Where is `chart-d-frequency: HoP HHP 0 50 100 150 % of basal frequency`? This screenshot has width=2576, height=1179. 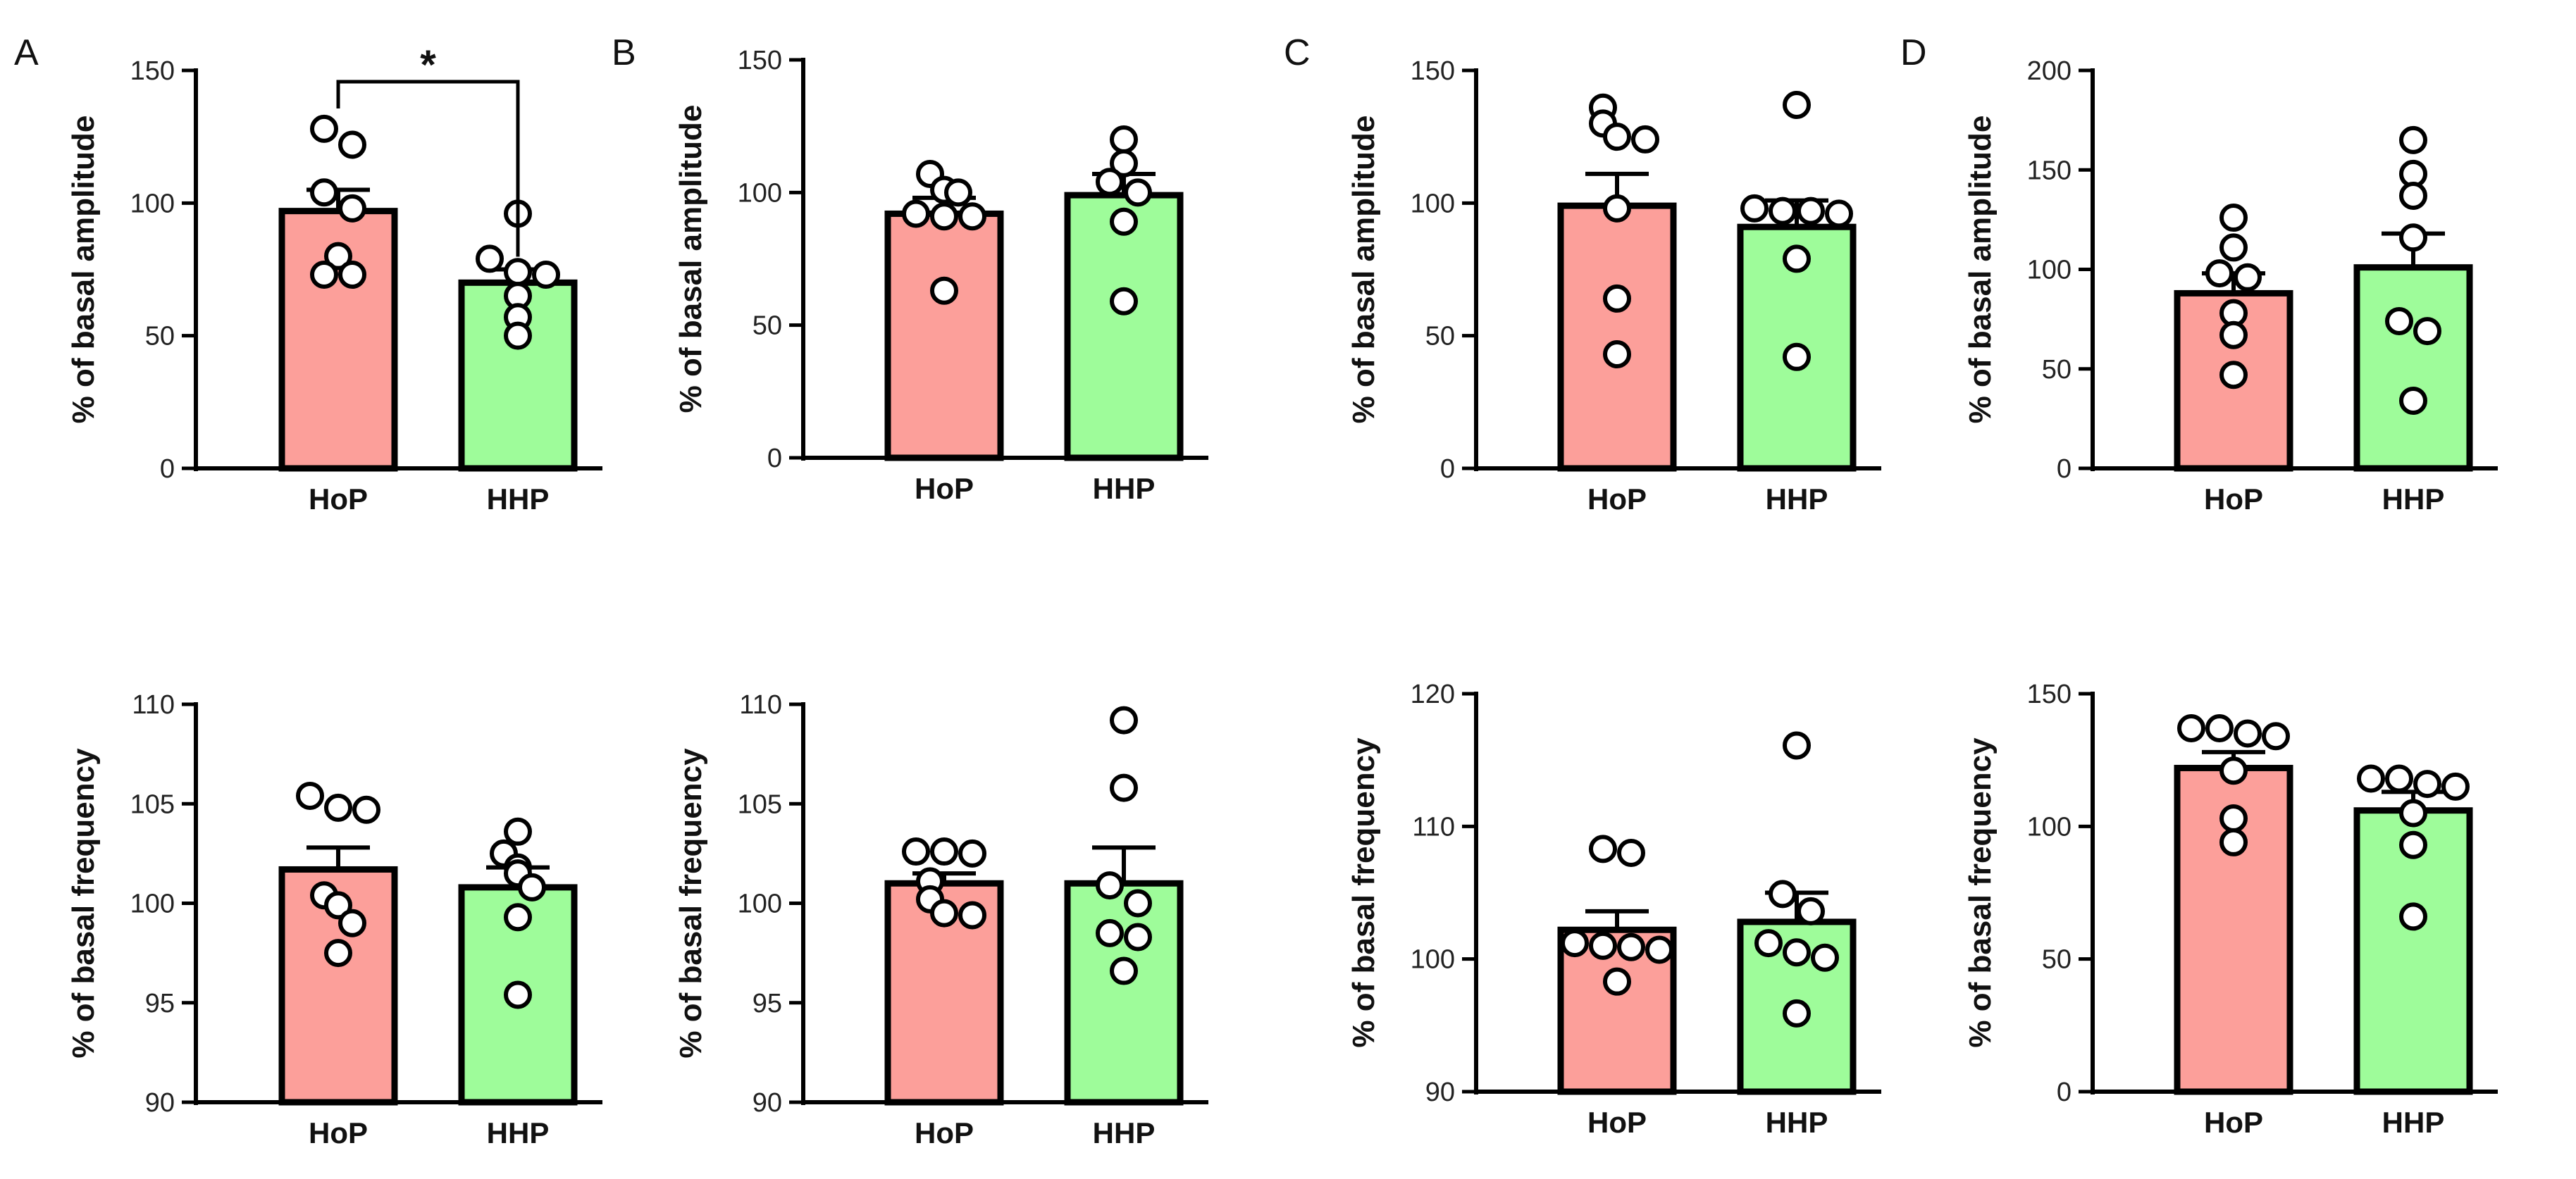 chart-d-frequency: HoP HHP 0 50 100 150 % of basal frequency is located at coordinates (2230, 909).